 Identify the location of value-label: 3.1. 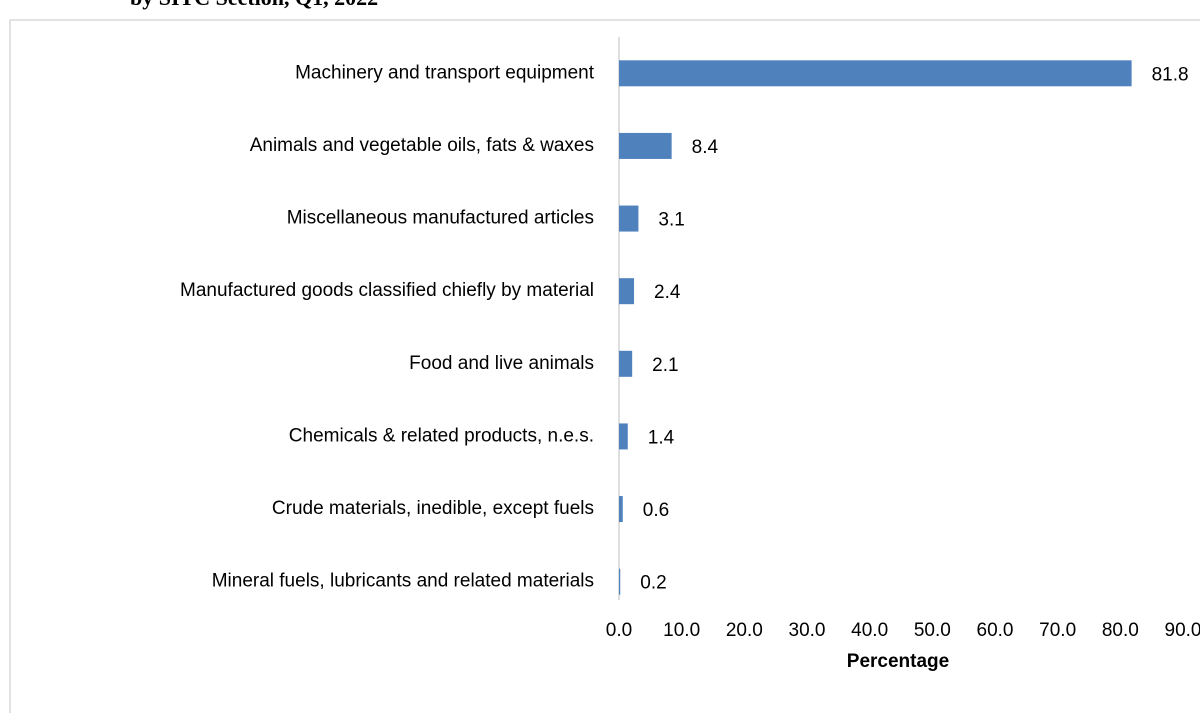
(671, 220).